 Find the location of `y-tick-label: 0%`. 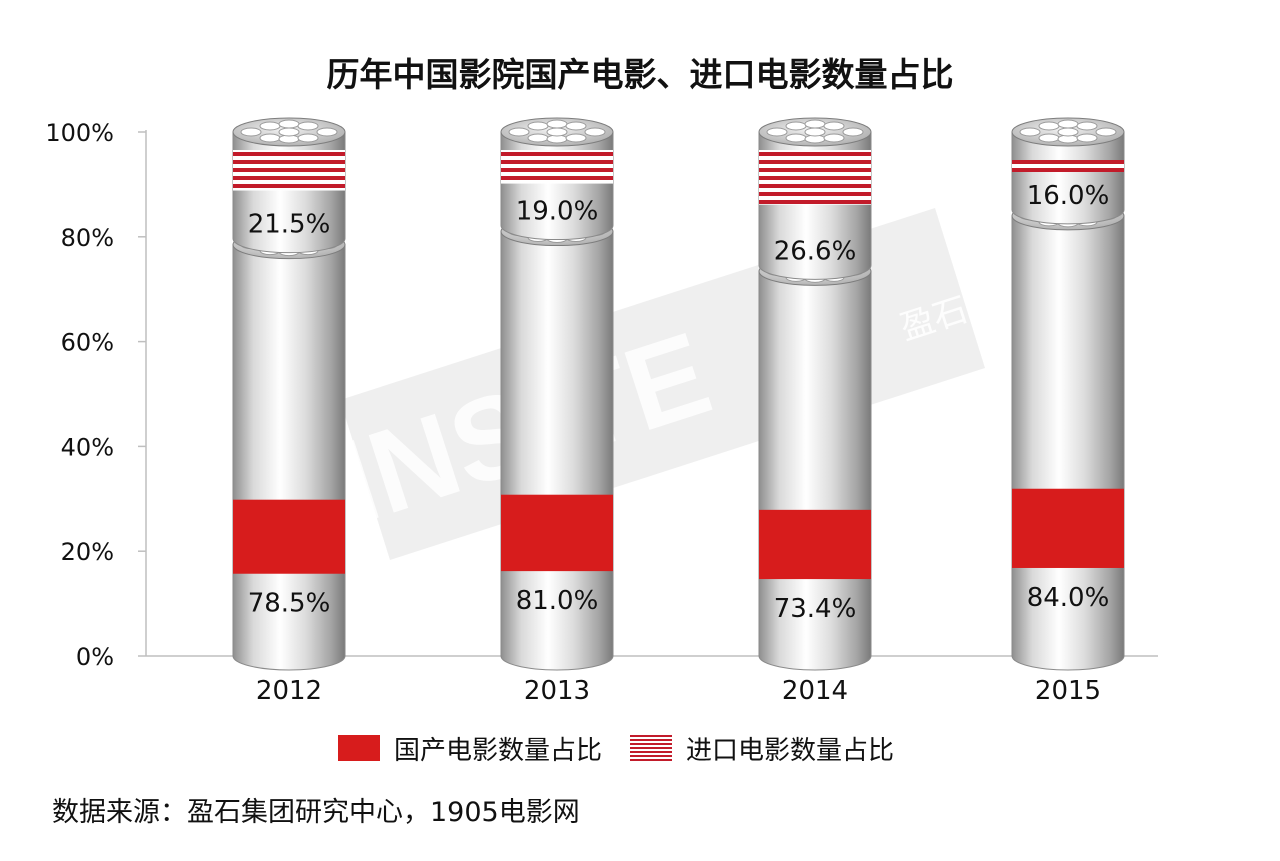

y-tick-label: 0% is located at coordinates (95, 657).